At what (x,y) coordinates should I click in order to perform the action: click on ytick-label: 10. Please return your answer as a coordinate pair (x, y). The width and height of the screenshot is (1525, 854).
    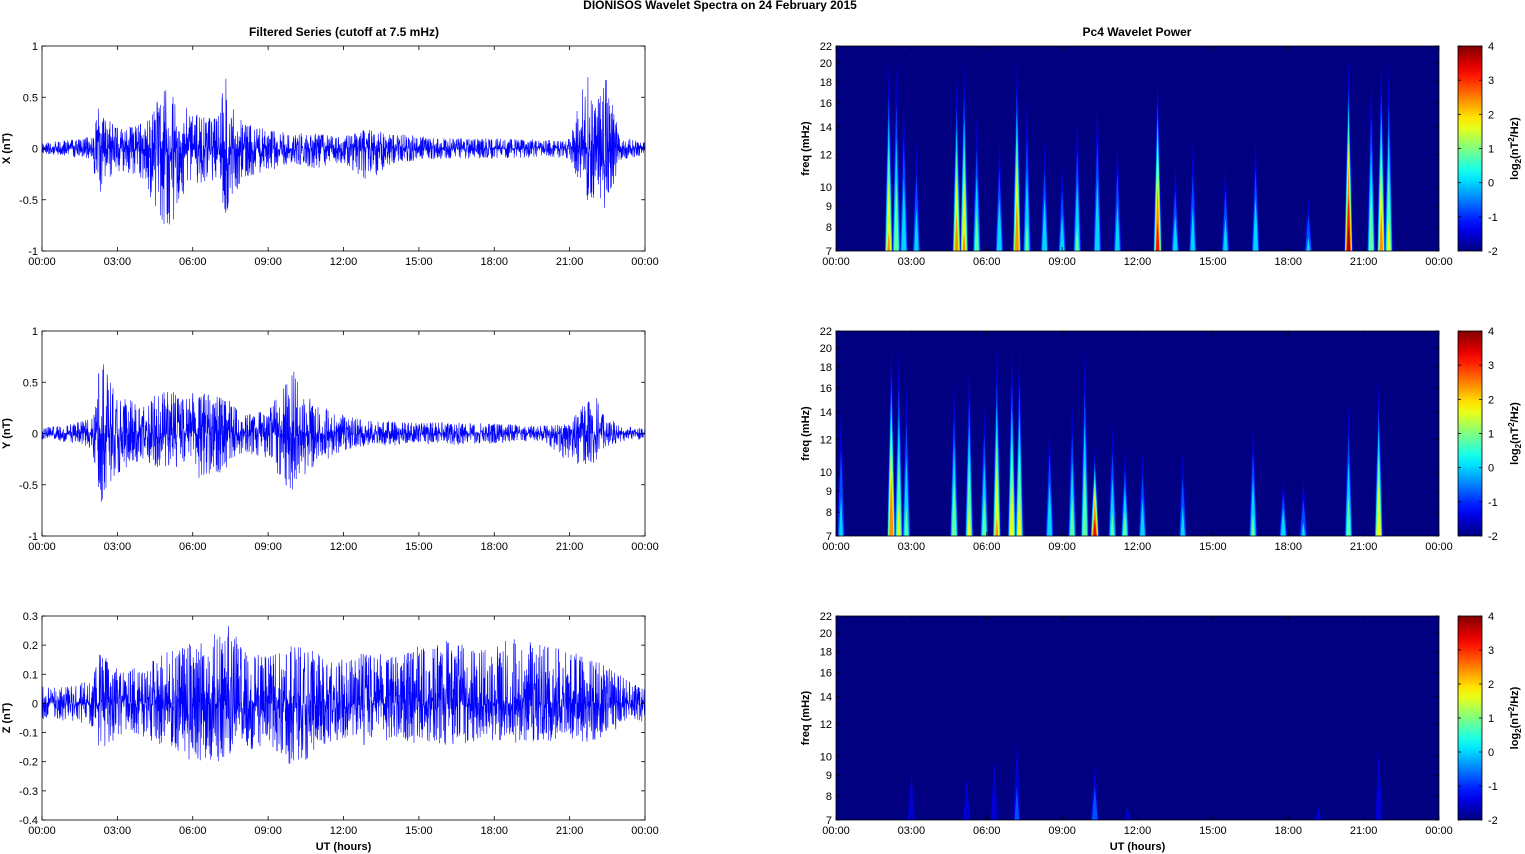
    Looking at the image, I should click on (826, 473).